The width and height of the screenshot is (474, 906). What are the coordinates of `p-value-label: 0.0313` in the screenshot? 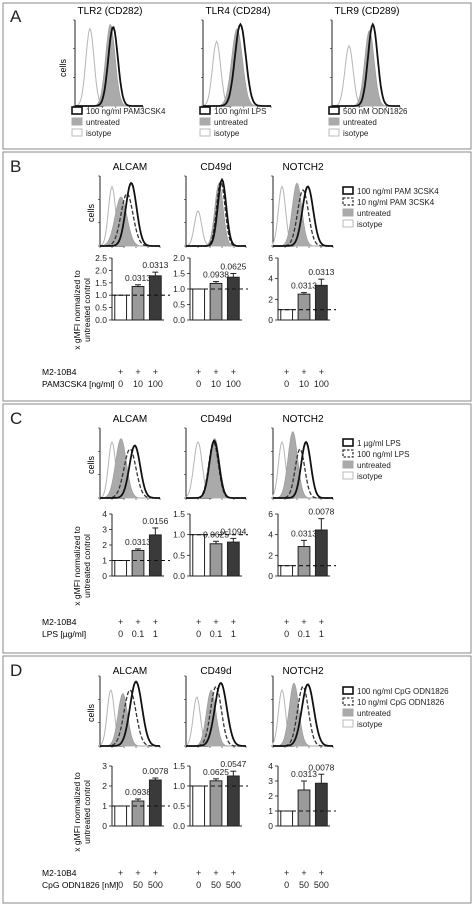 It's located at (138, 542).